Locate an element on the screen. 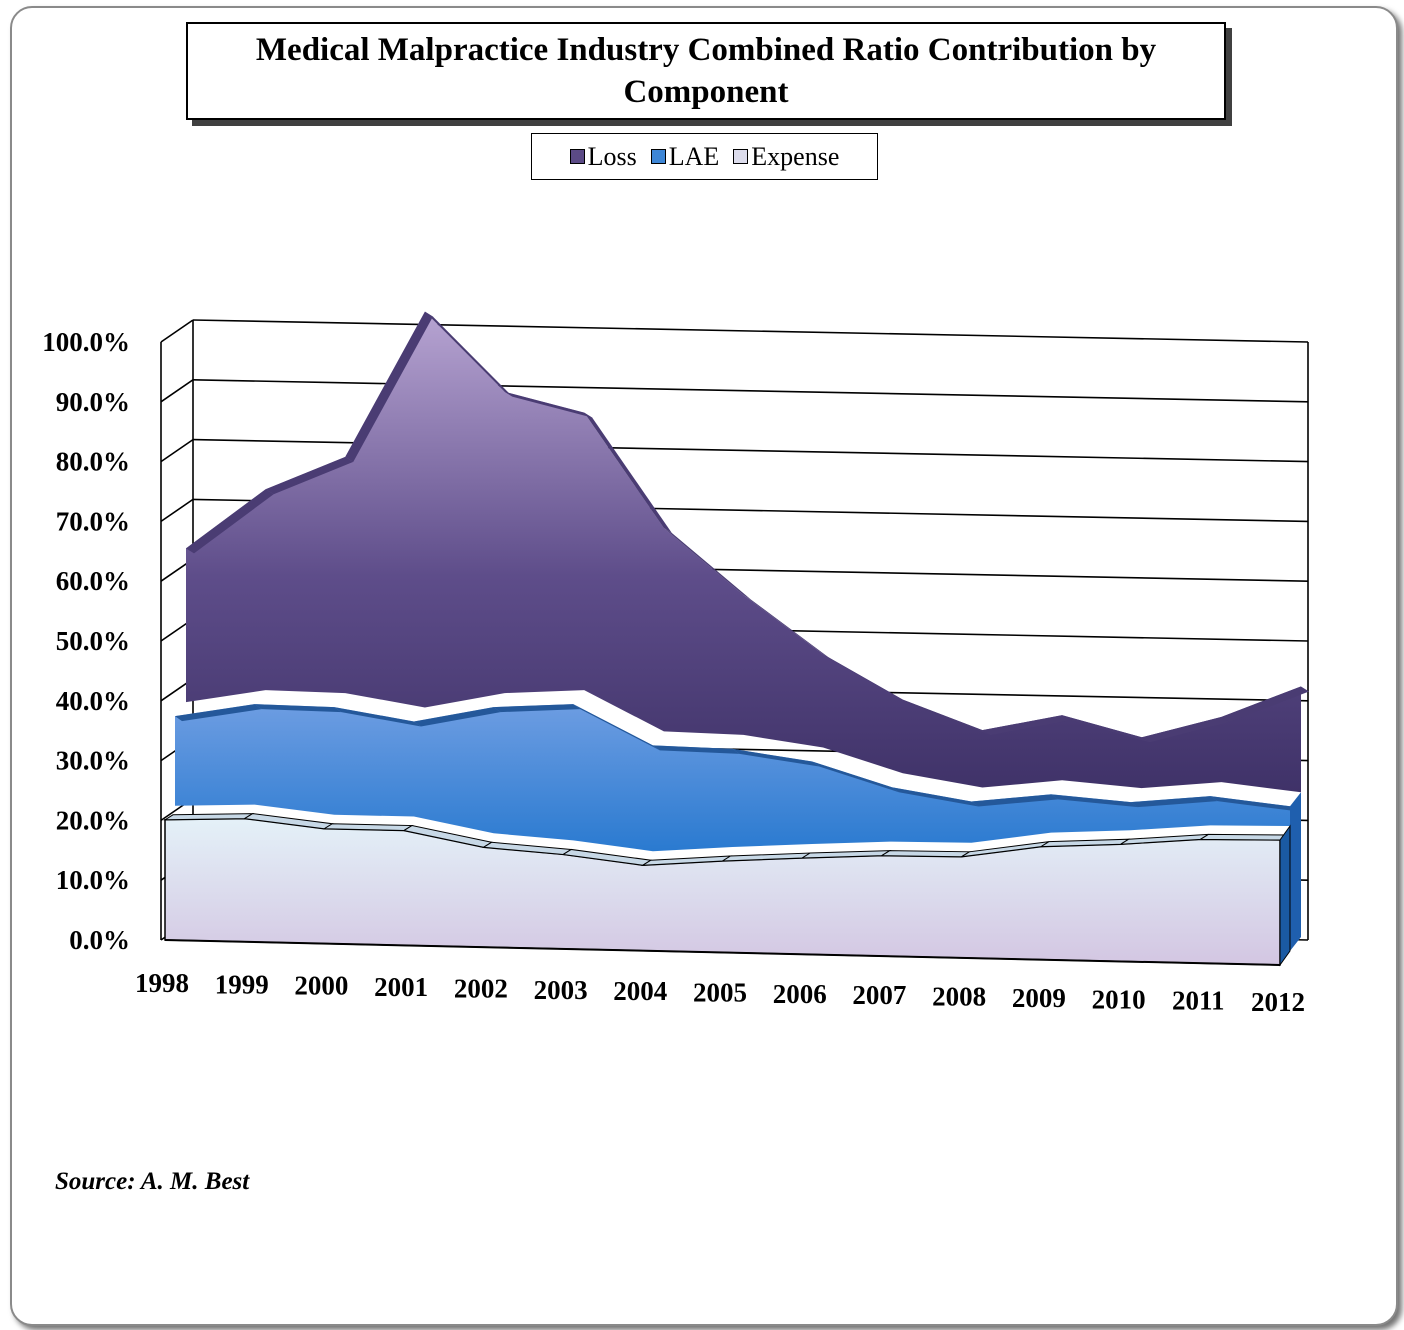  x-tick-label: 2008 is located at coordinates (959, 997).